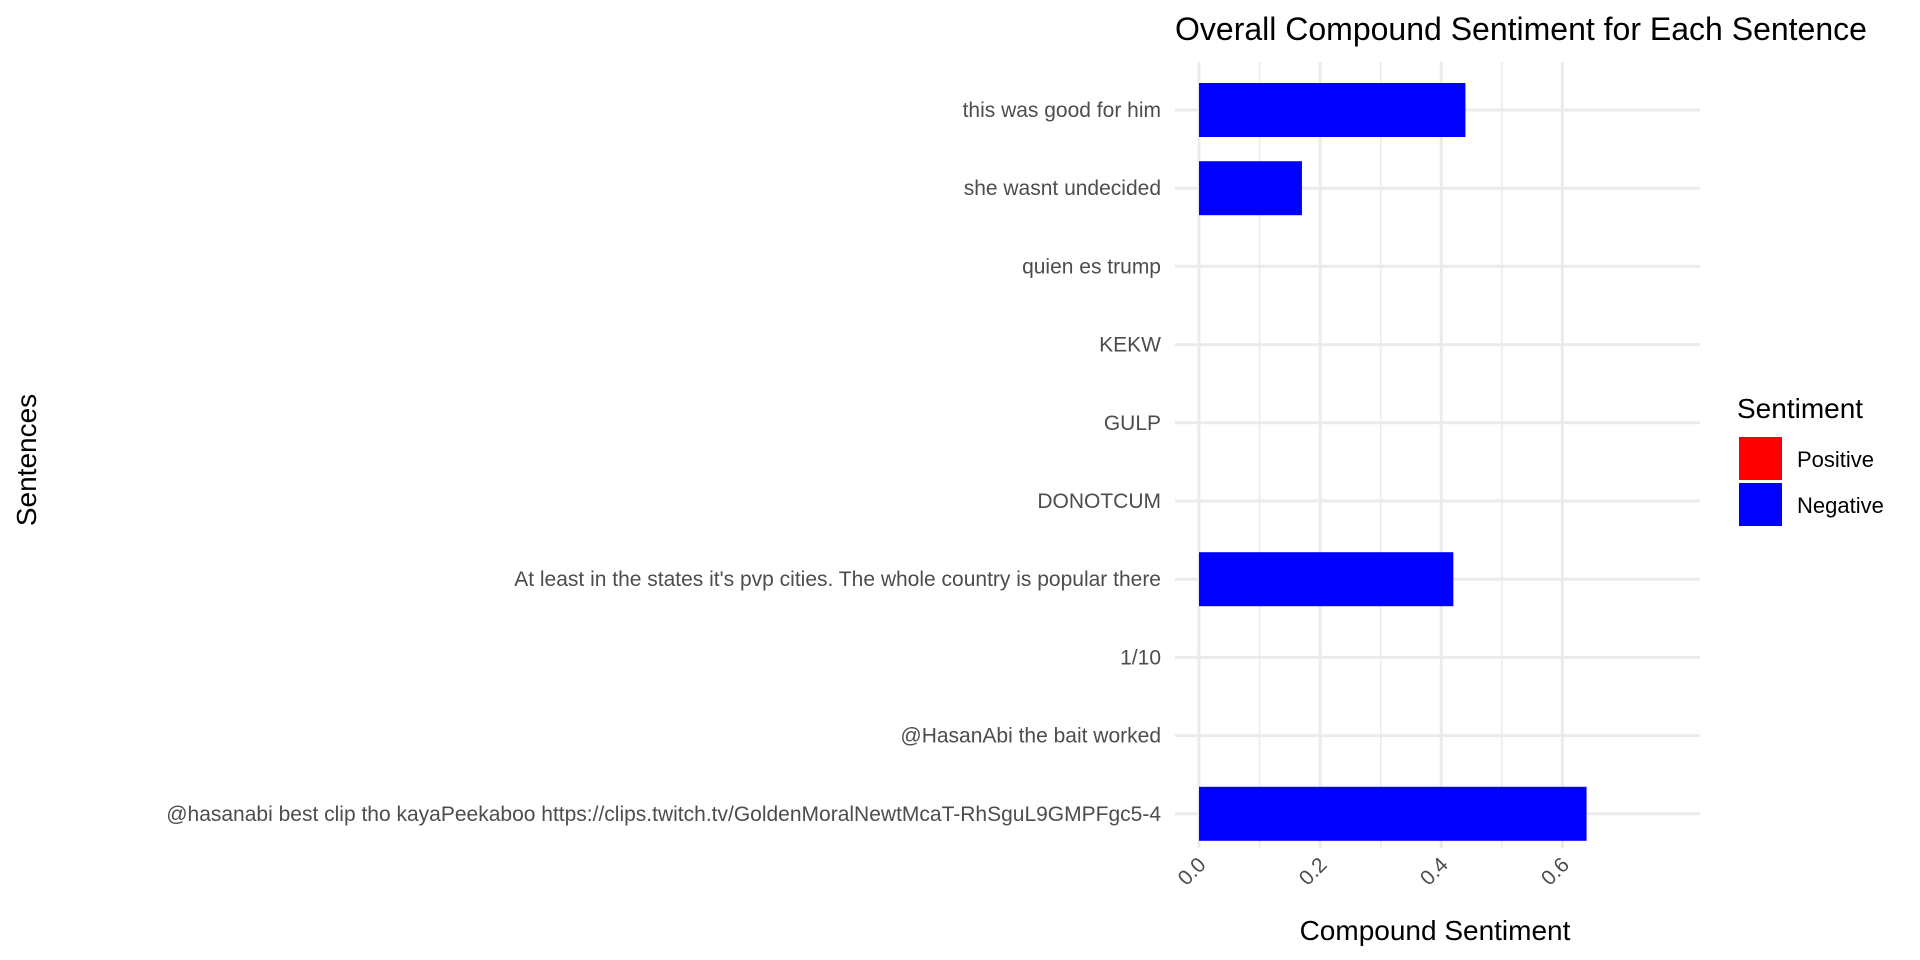 The width and height of the screenshot is (1920, 960). What do you see at coordinates (26, 460) in the screenshot?
I see `y-axis-title: Sentences` at bounding box center [26, 460].